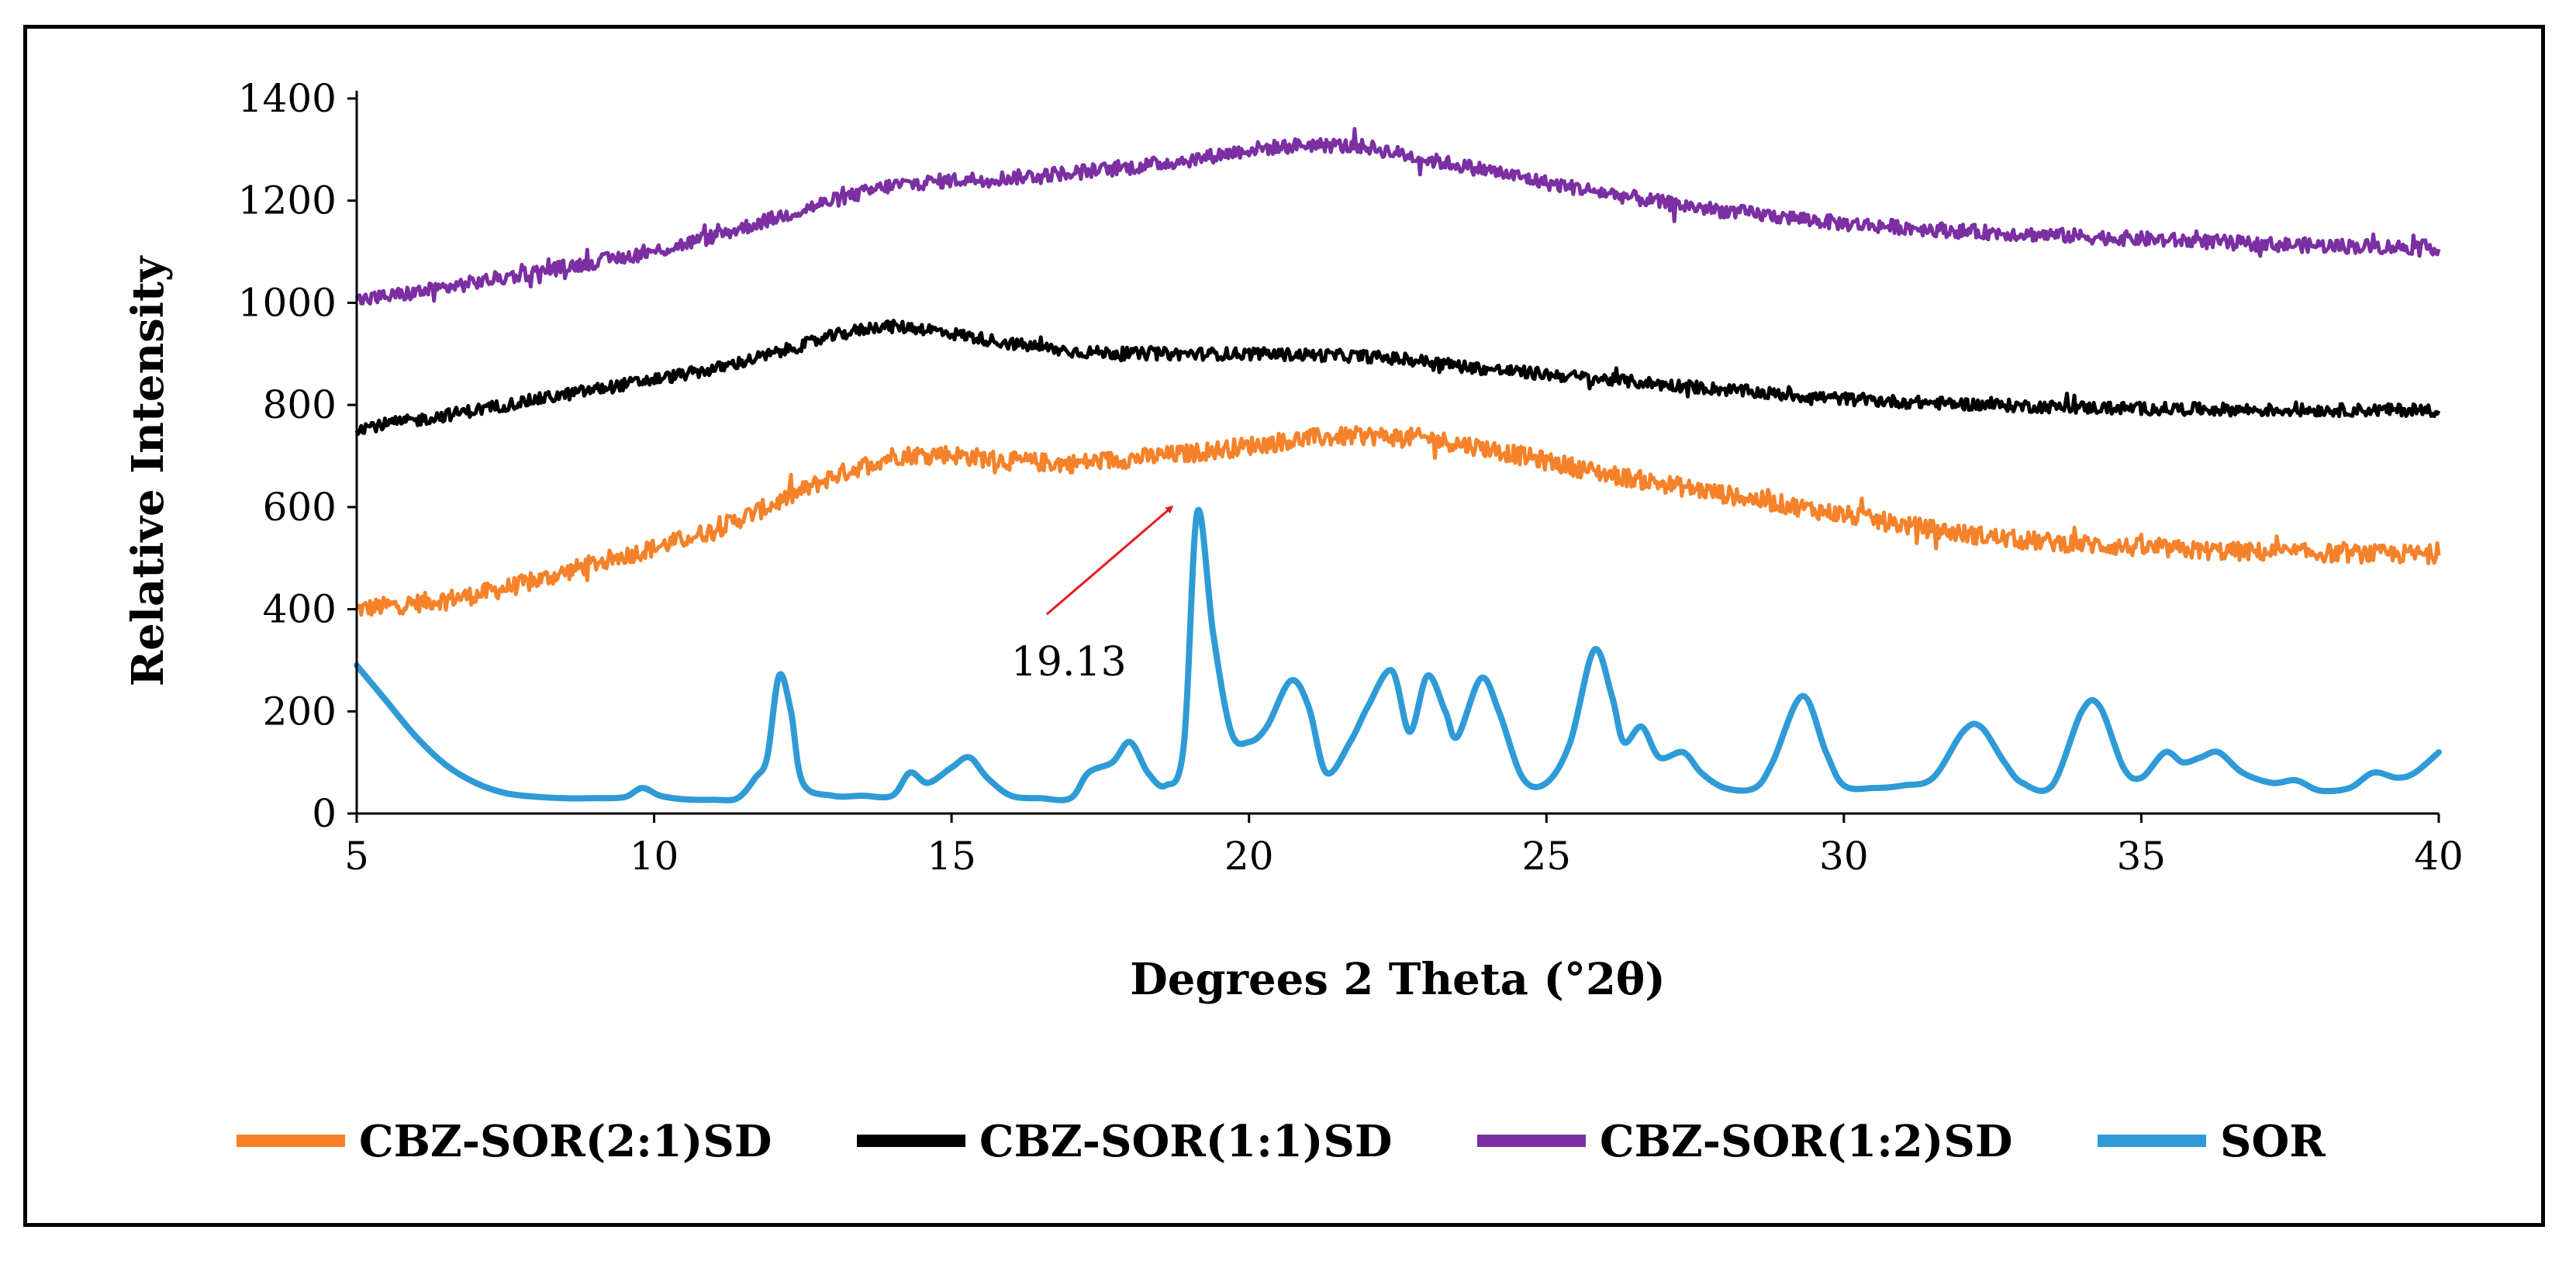 This screenshot has width=2576, height=1261. What do you see at coordinates (1397, 216) in the screenshot?
I see `series-line-cbz-sor-1-2-sd` at bounding box center [1397, 216].